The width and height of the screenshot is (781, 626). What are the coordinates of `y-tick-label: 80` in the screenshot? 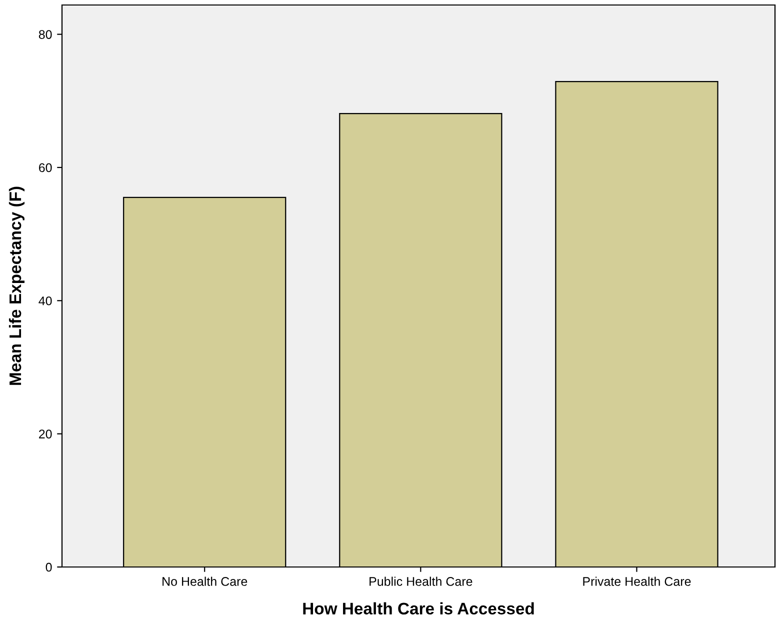 It's located at (45, 34).